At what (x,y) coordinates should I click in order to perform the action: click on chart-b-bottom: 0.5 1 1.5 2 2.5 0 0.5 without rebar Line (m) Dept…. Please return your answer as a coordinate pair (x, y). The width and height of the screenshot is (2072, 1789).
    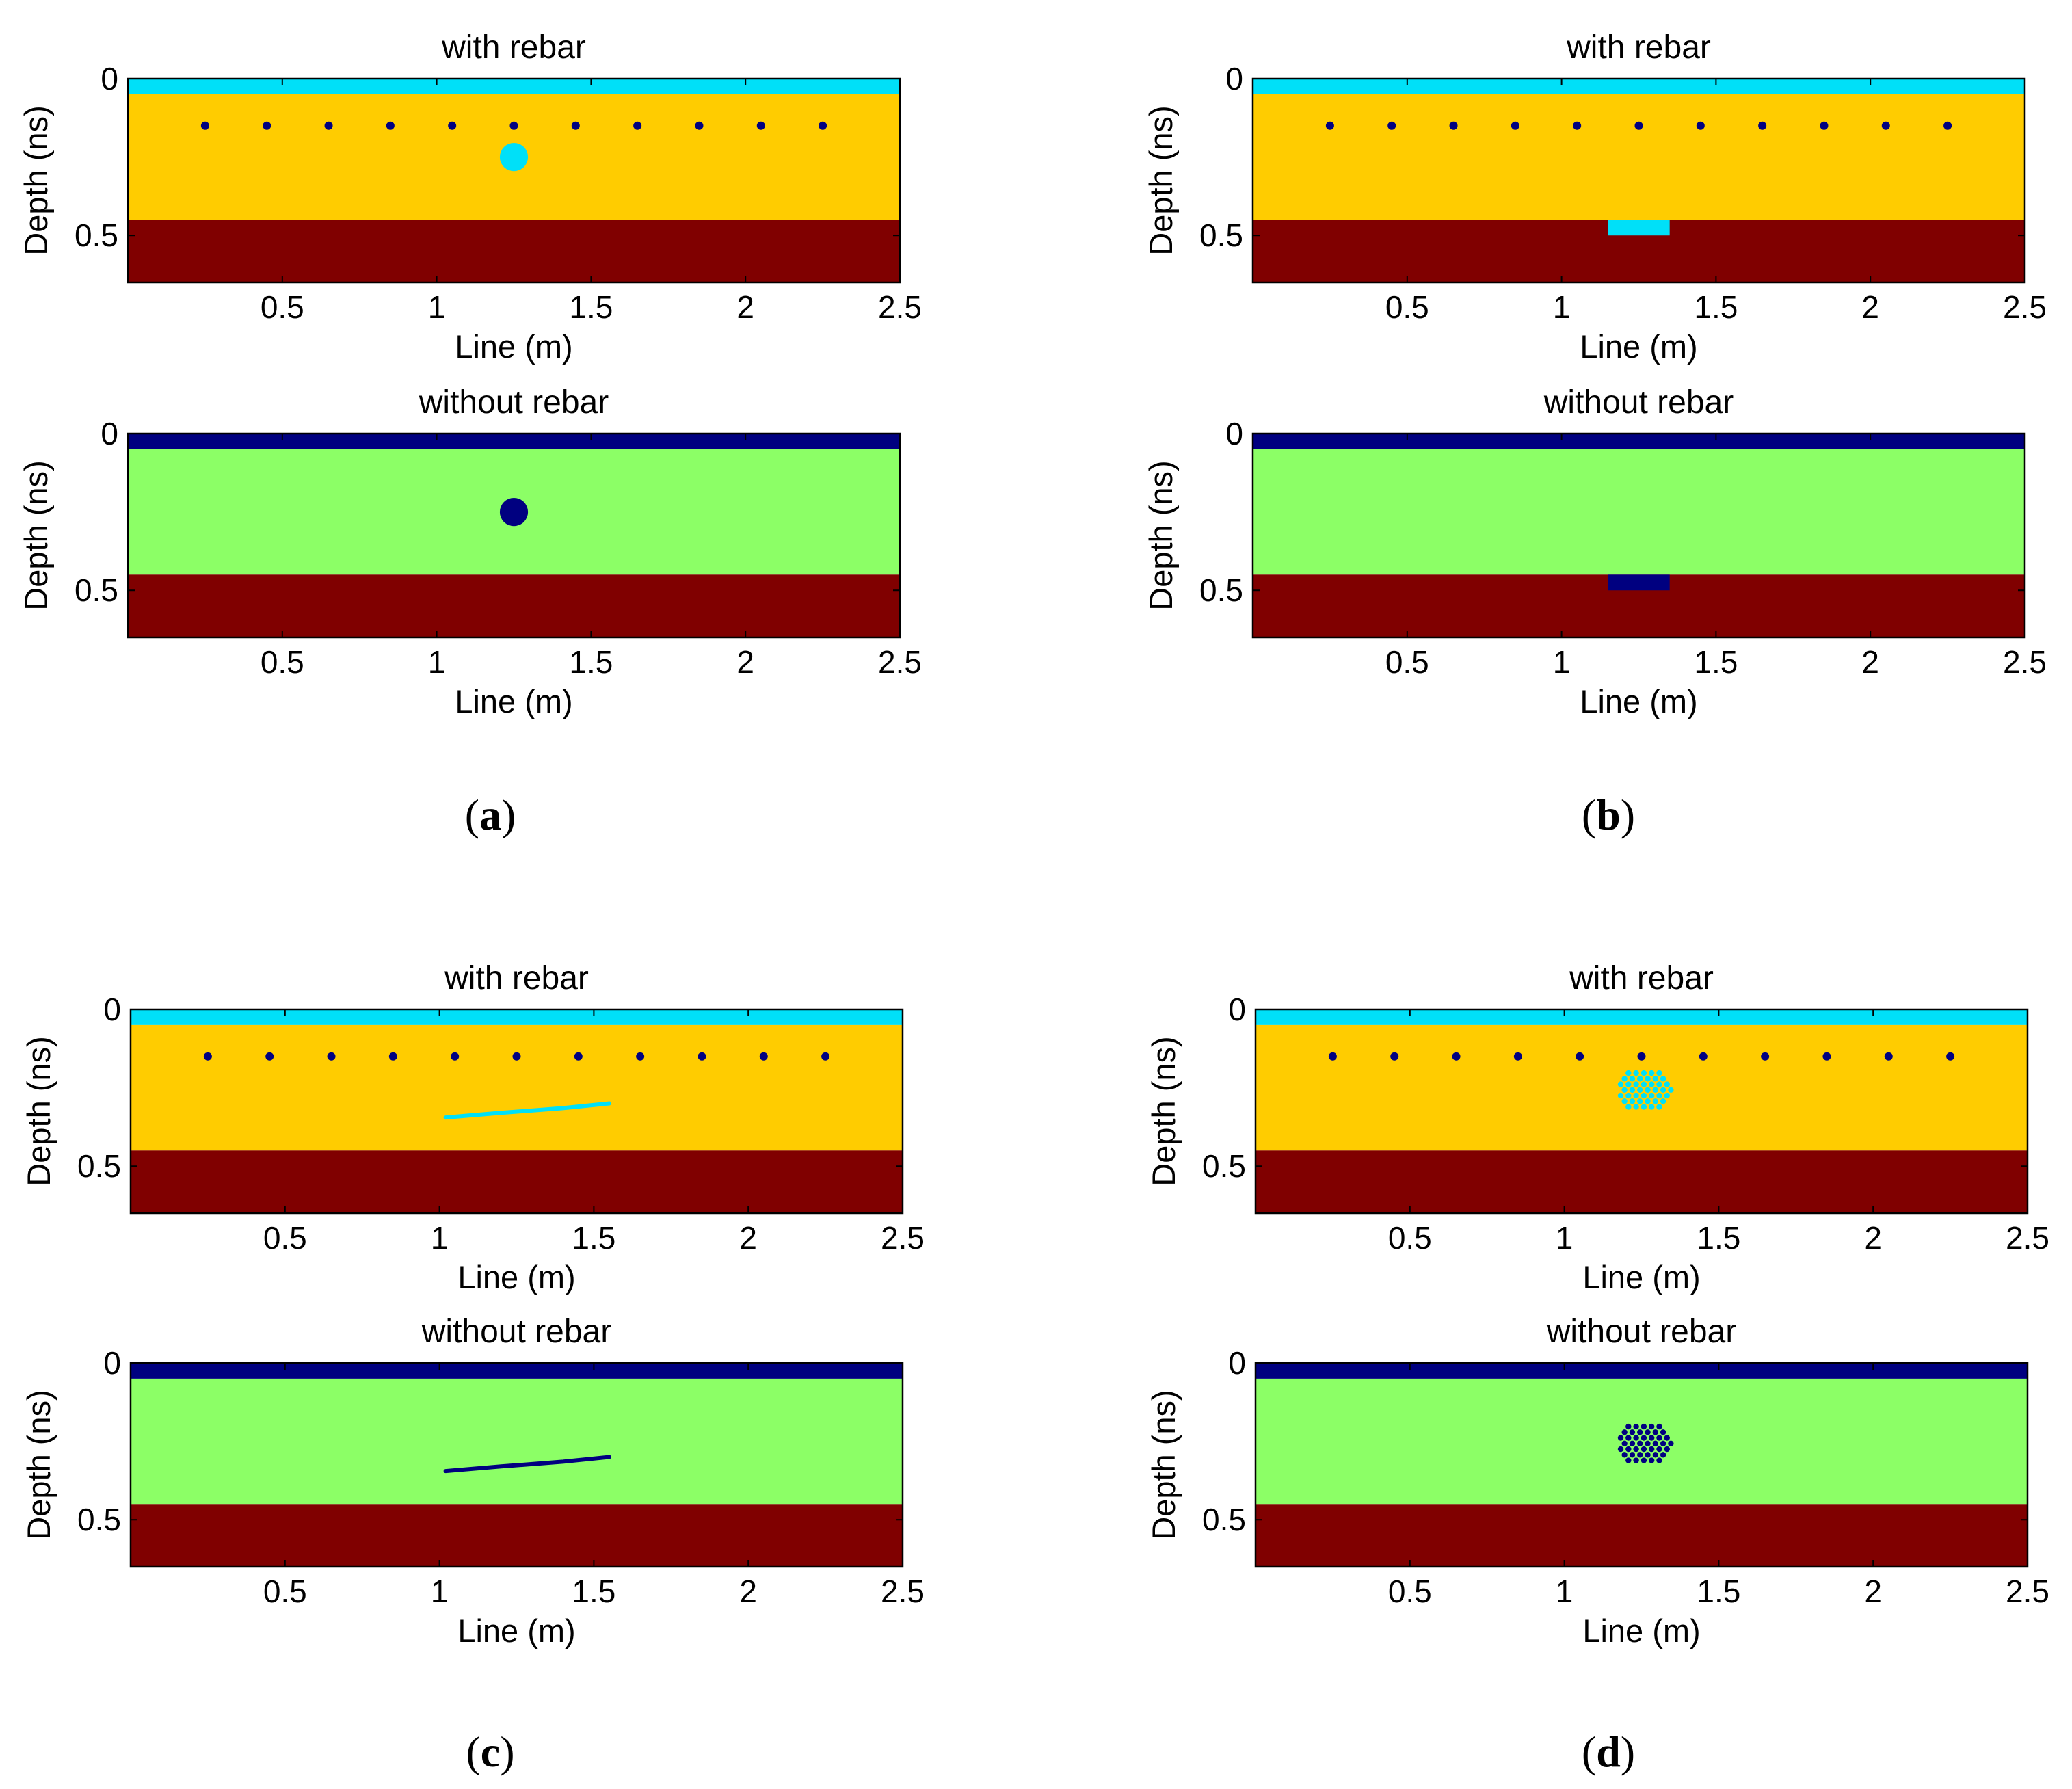
    Looking at the image, I should click on (1595, 551).